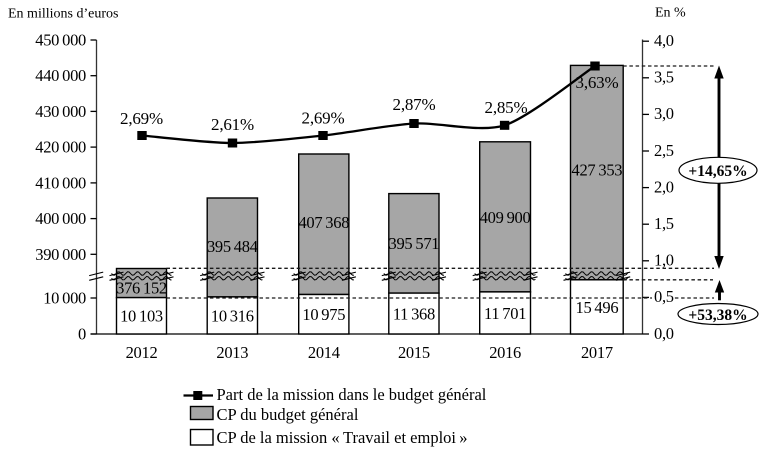  What do you see at coordinates (142, 352) in the screenshot?
I see `svg-text: 2012` at bounding box center [142, 352].